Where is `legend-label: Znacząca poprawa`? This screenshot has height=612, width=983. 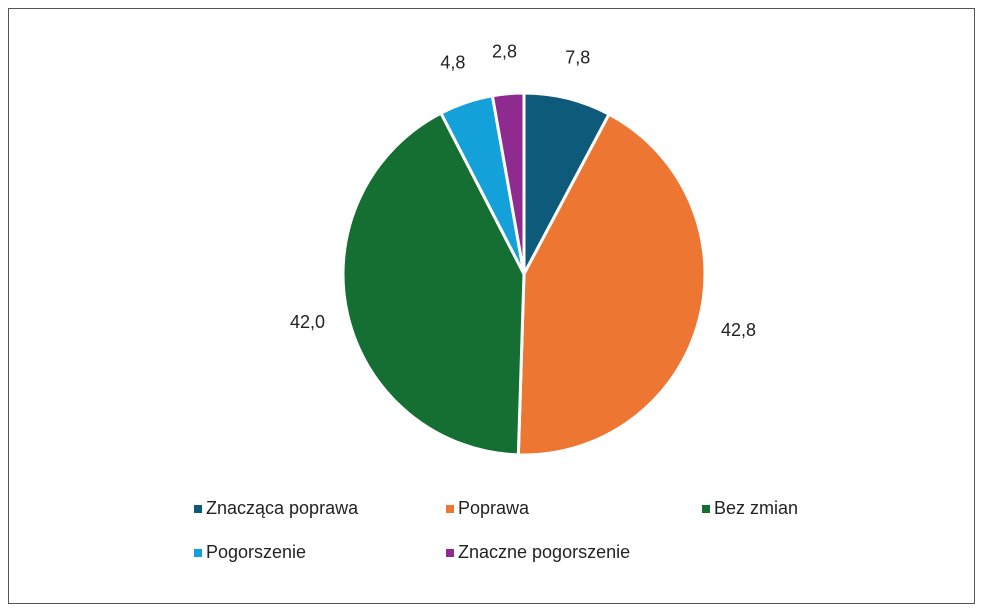 legend-label: Znacząca poprawa is located at coordinates (282, 508).